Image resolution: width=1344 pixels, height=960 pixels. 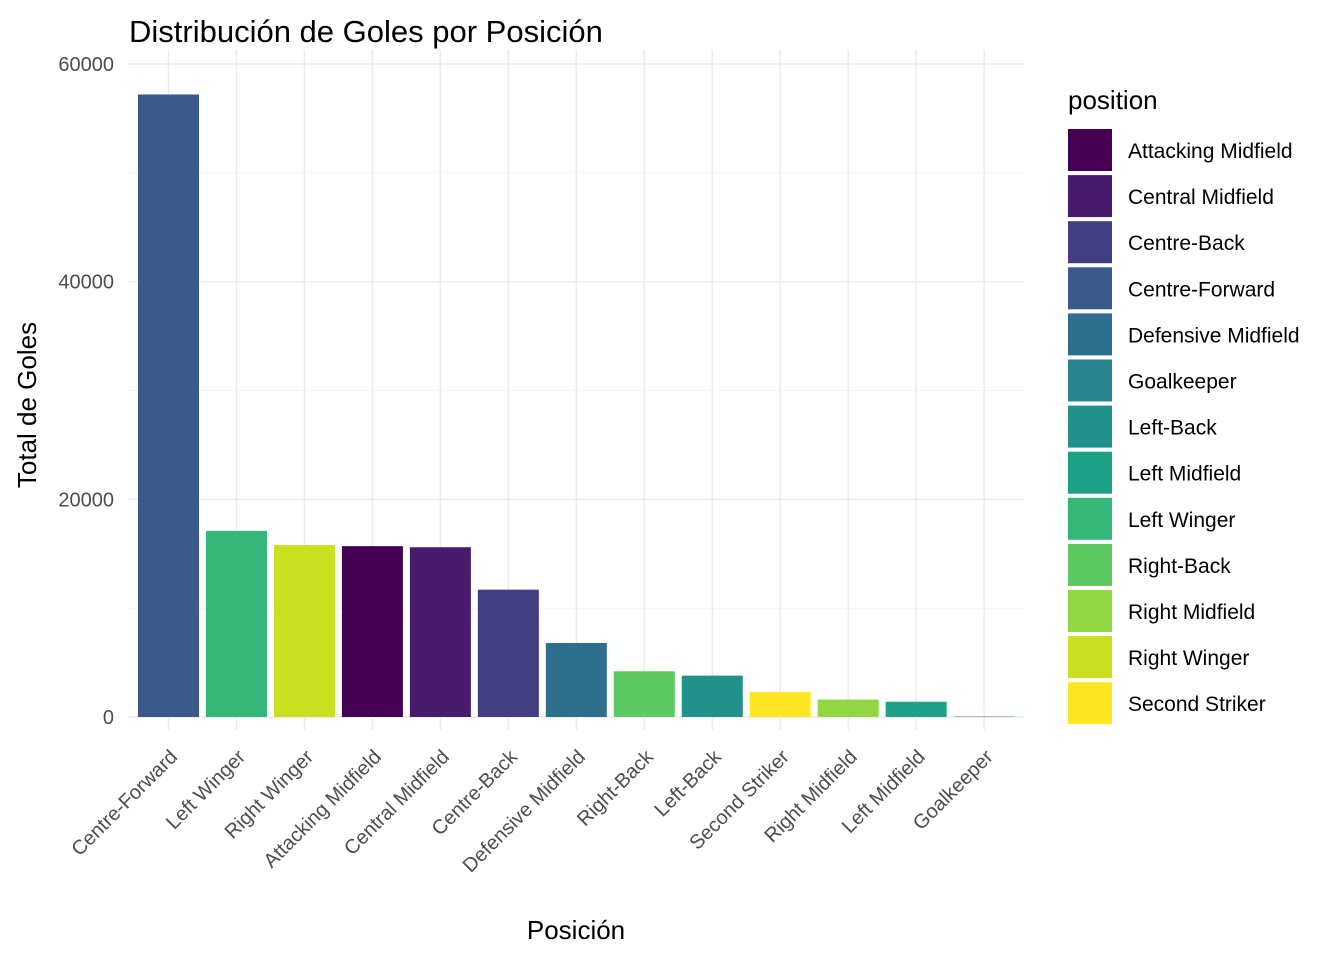 I want to click on chart-title: Distribución de Goles por Posición, so click(x=366, y=31).